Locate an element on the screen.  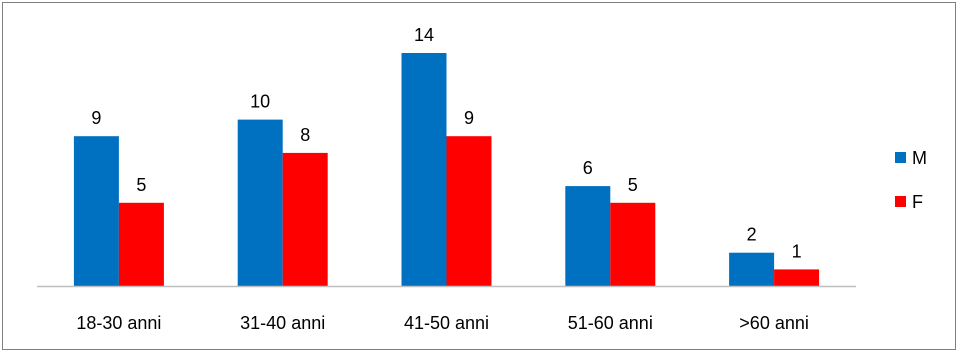
value-label-f-4: 5 is located at coordinates (633, 185).